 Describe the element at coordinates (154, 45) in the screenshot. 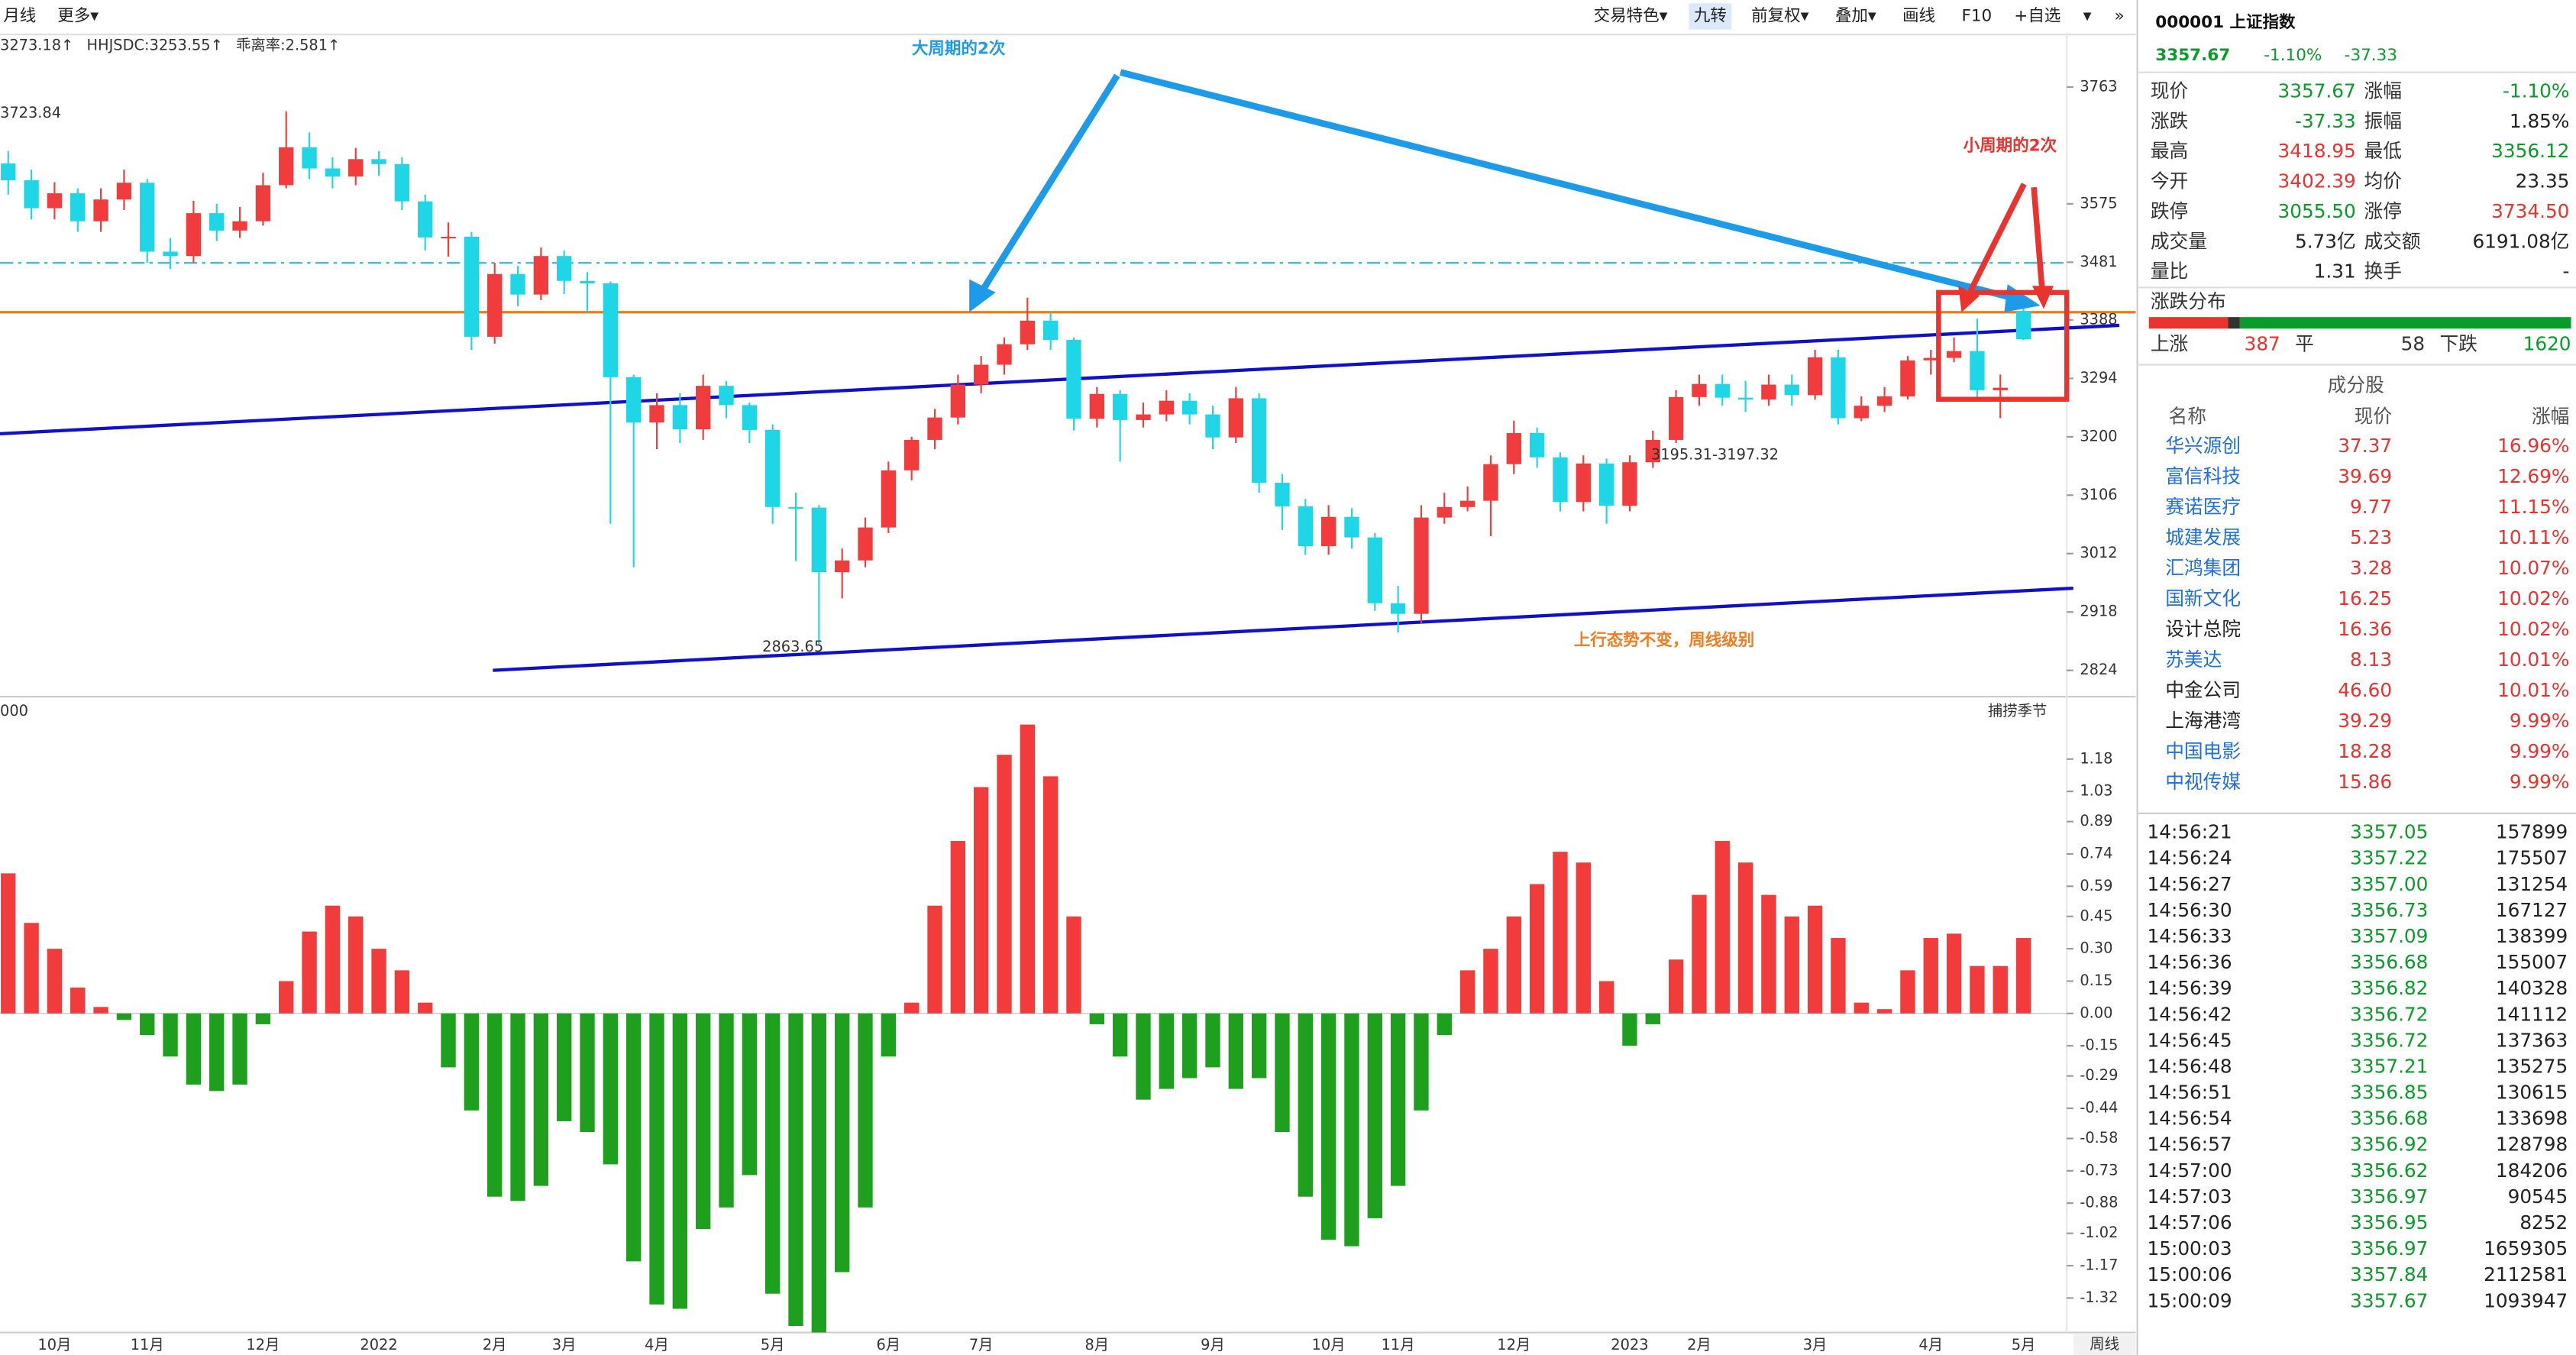

I see `indicator-legend: HHJSDC:3253.55↑` at that location.